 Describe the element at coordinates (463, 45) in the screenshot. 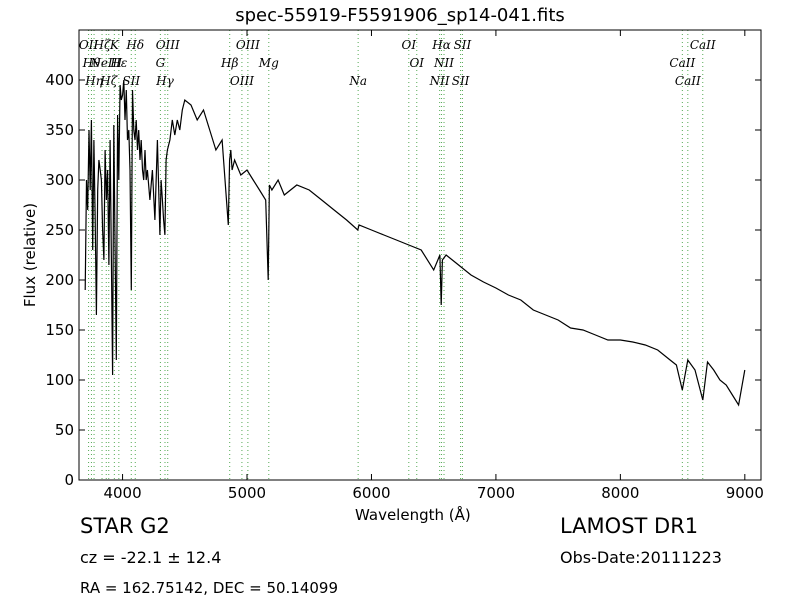

I see `line-label-24: SII` at that location.